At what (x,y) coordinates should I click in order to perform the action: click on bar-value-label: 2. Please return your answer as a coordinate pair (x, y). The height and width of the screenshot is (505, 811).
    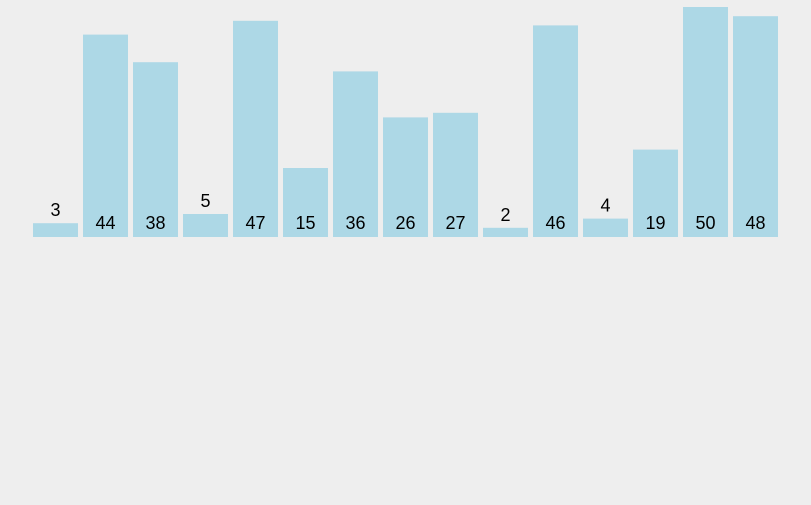
    Looking at the image, I should click on (505, 215).